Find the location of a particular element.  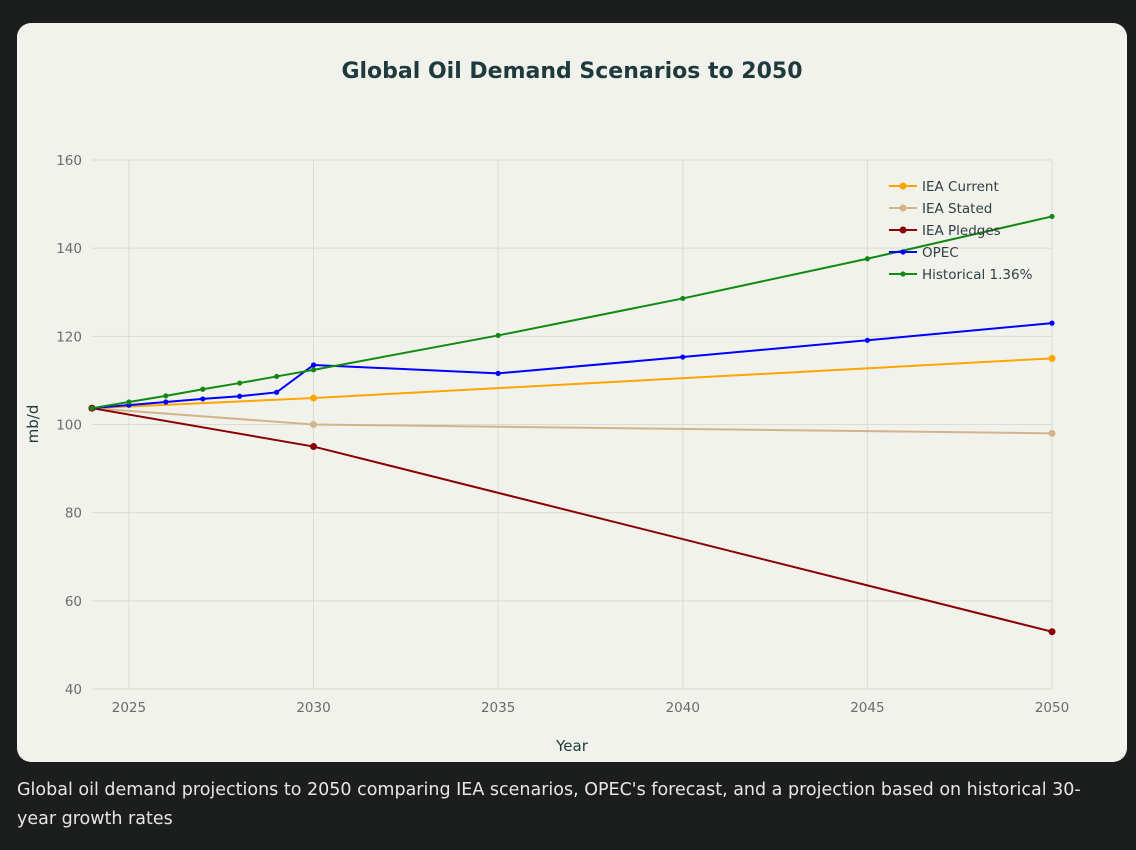

legend-label: OPEC is located at coordinates (940, 253).